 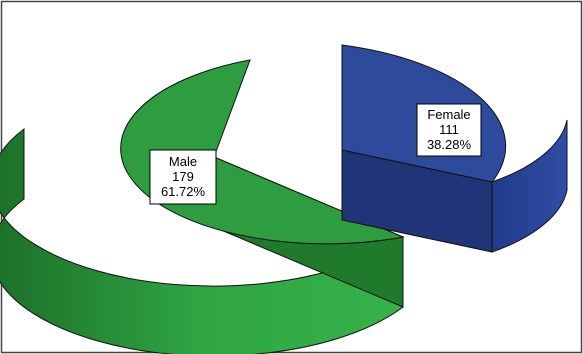 What do you see at coordinates (183, 161) in the screenshot?
I see `label-name-male: Male` at bounding box center [183, 161].